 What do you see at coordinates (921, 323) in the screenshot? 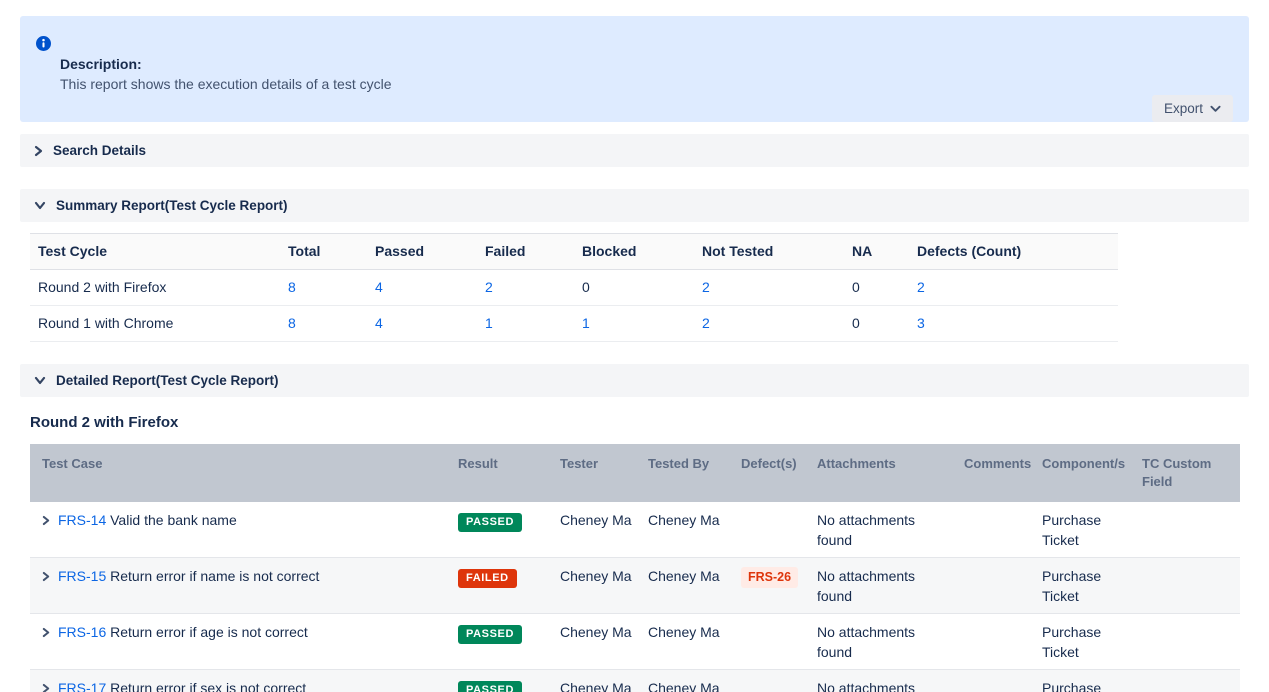
I see `defects-count-link: 3` at bounding box center [921, 323].